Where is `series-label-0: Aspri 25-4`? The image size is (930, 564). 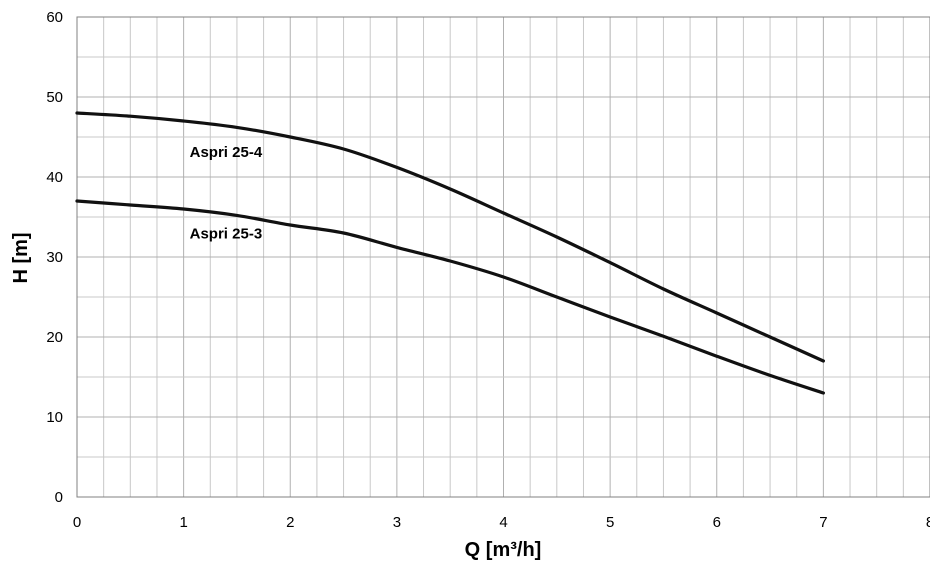 series-label-0: Aspri 25-4 is located at coordinates (226, 152).